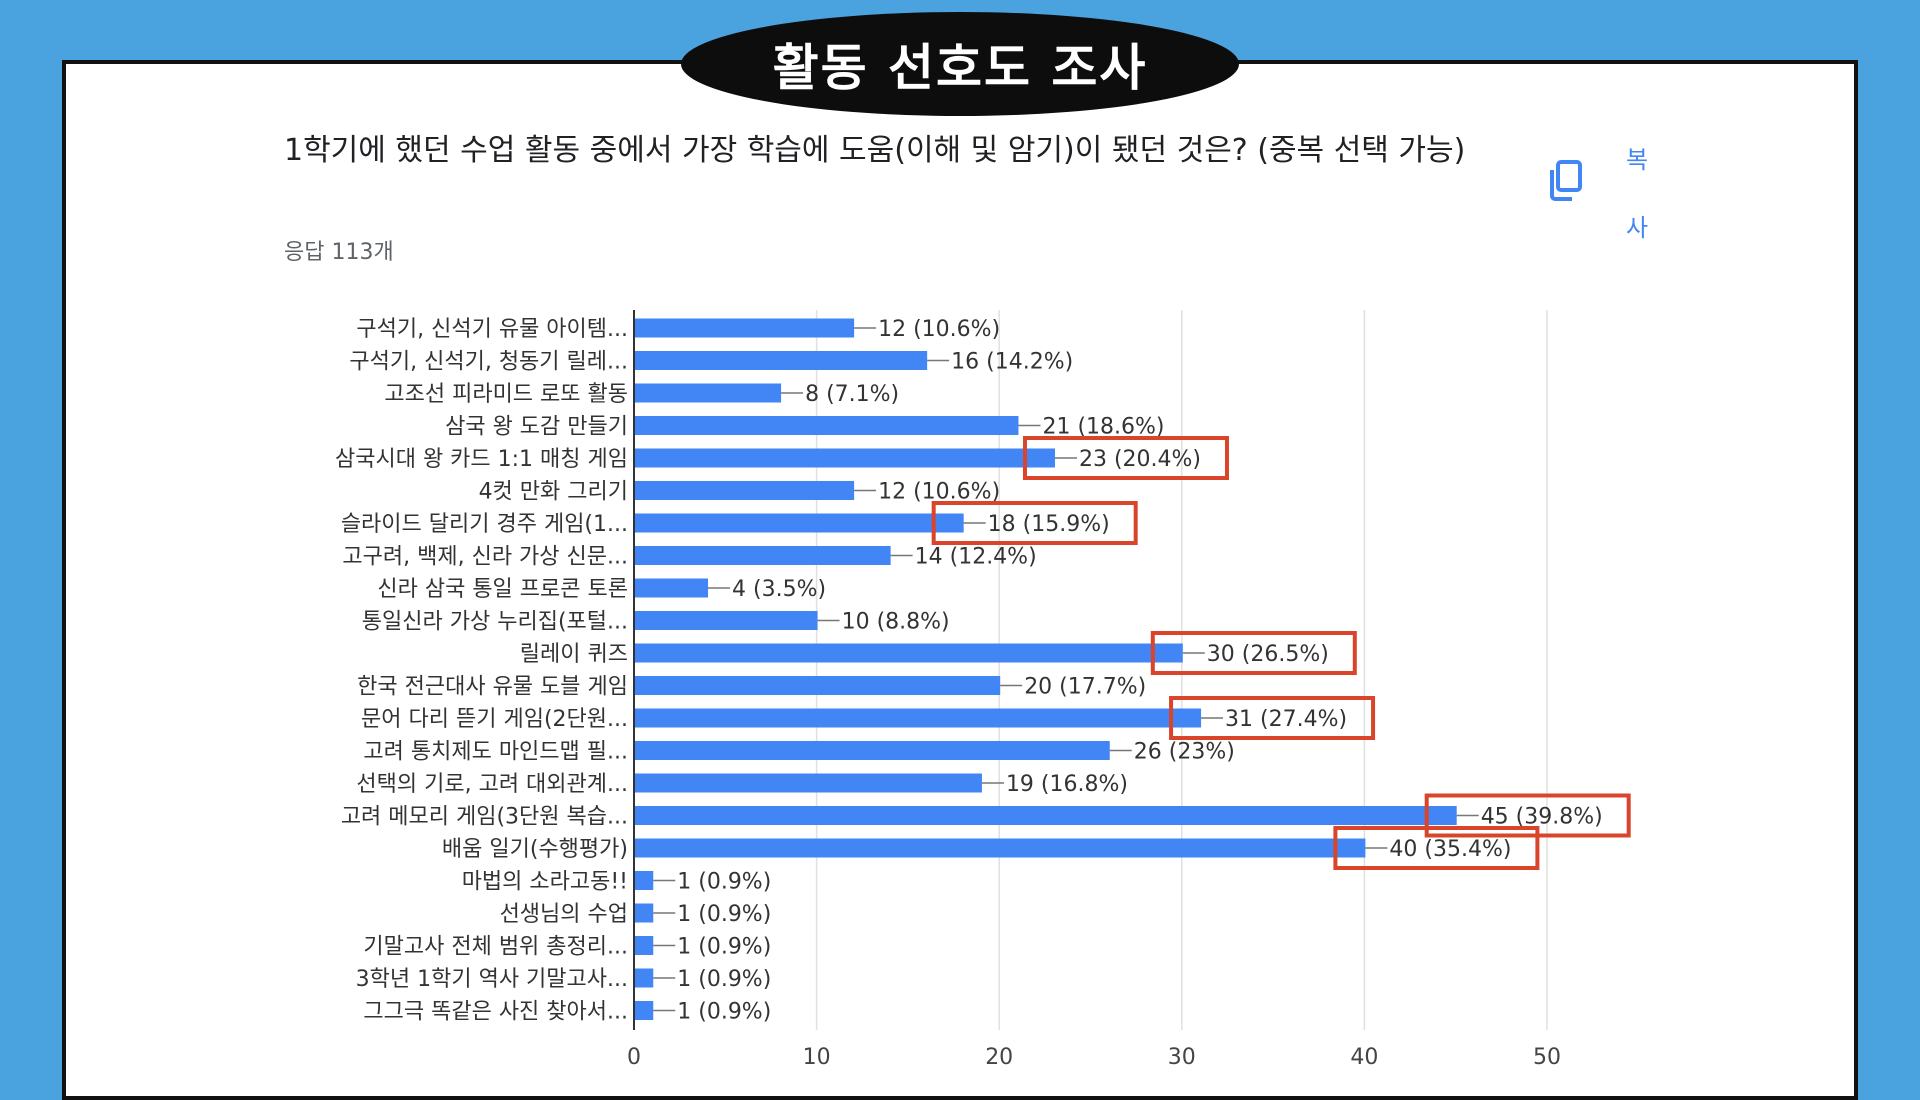 This screenshot has height=1100, width=1920. Describe the element at coordinates (976, 557) in the screenshot. I see `data-label: 14 (12.4%)` at that location.